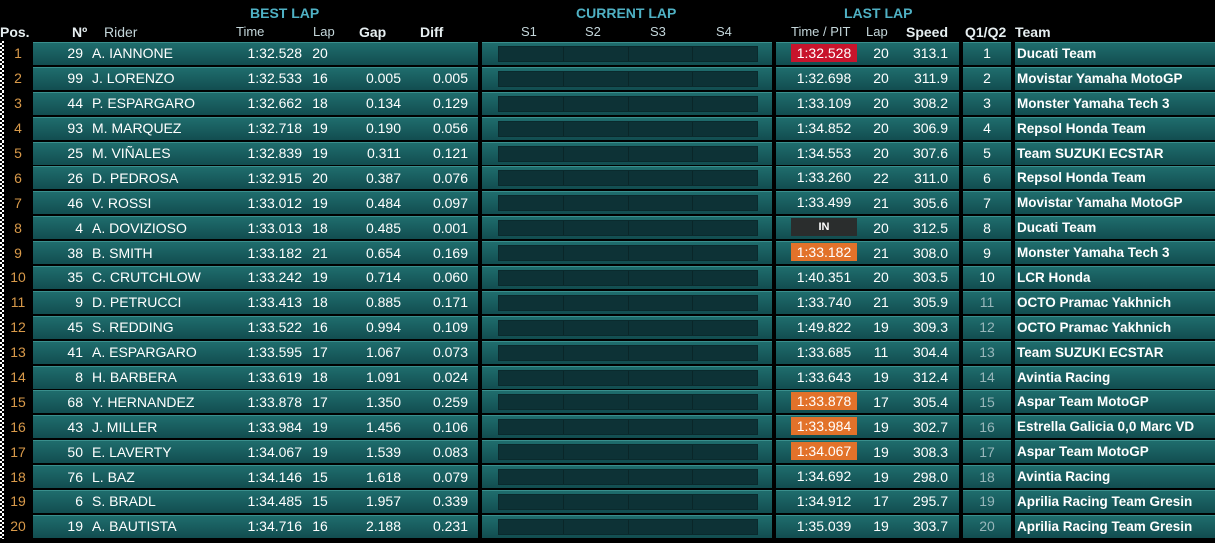  What do you see at coordinates (75, 78) in the screenshot?
I see `rider-number: 99` at bounding box center [75, 78].